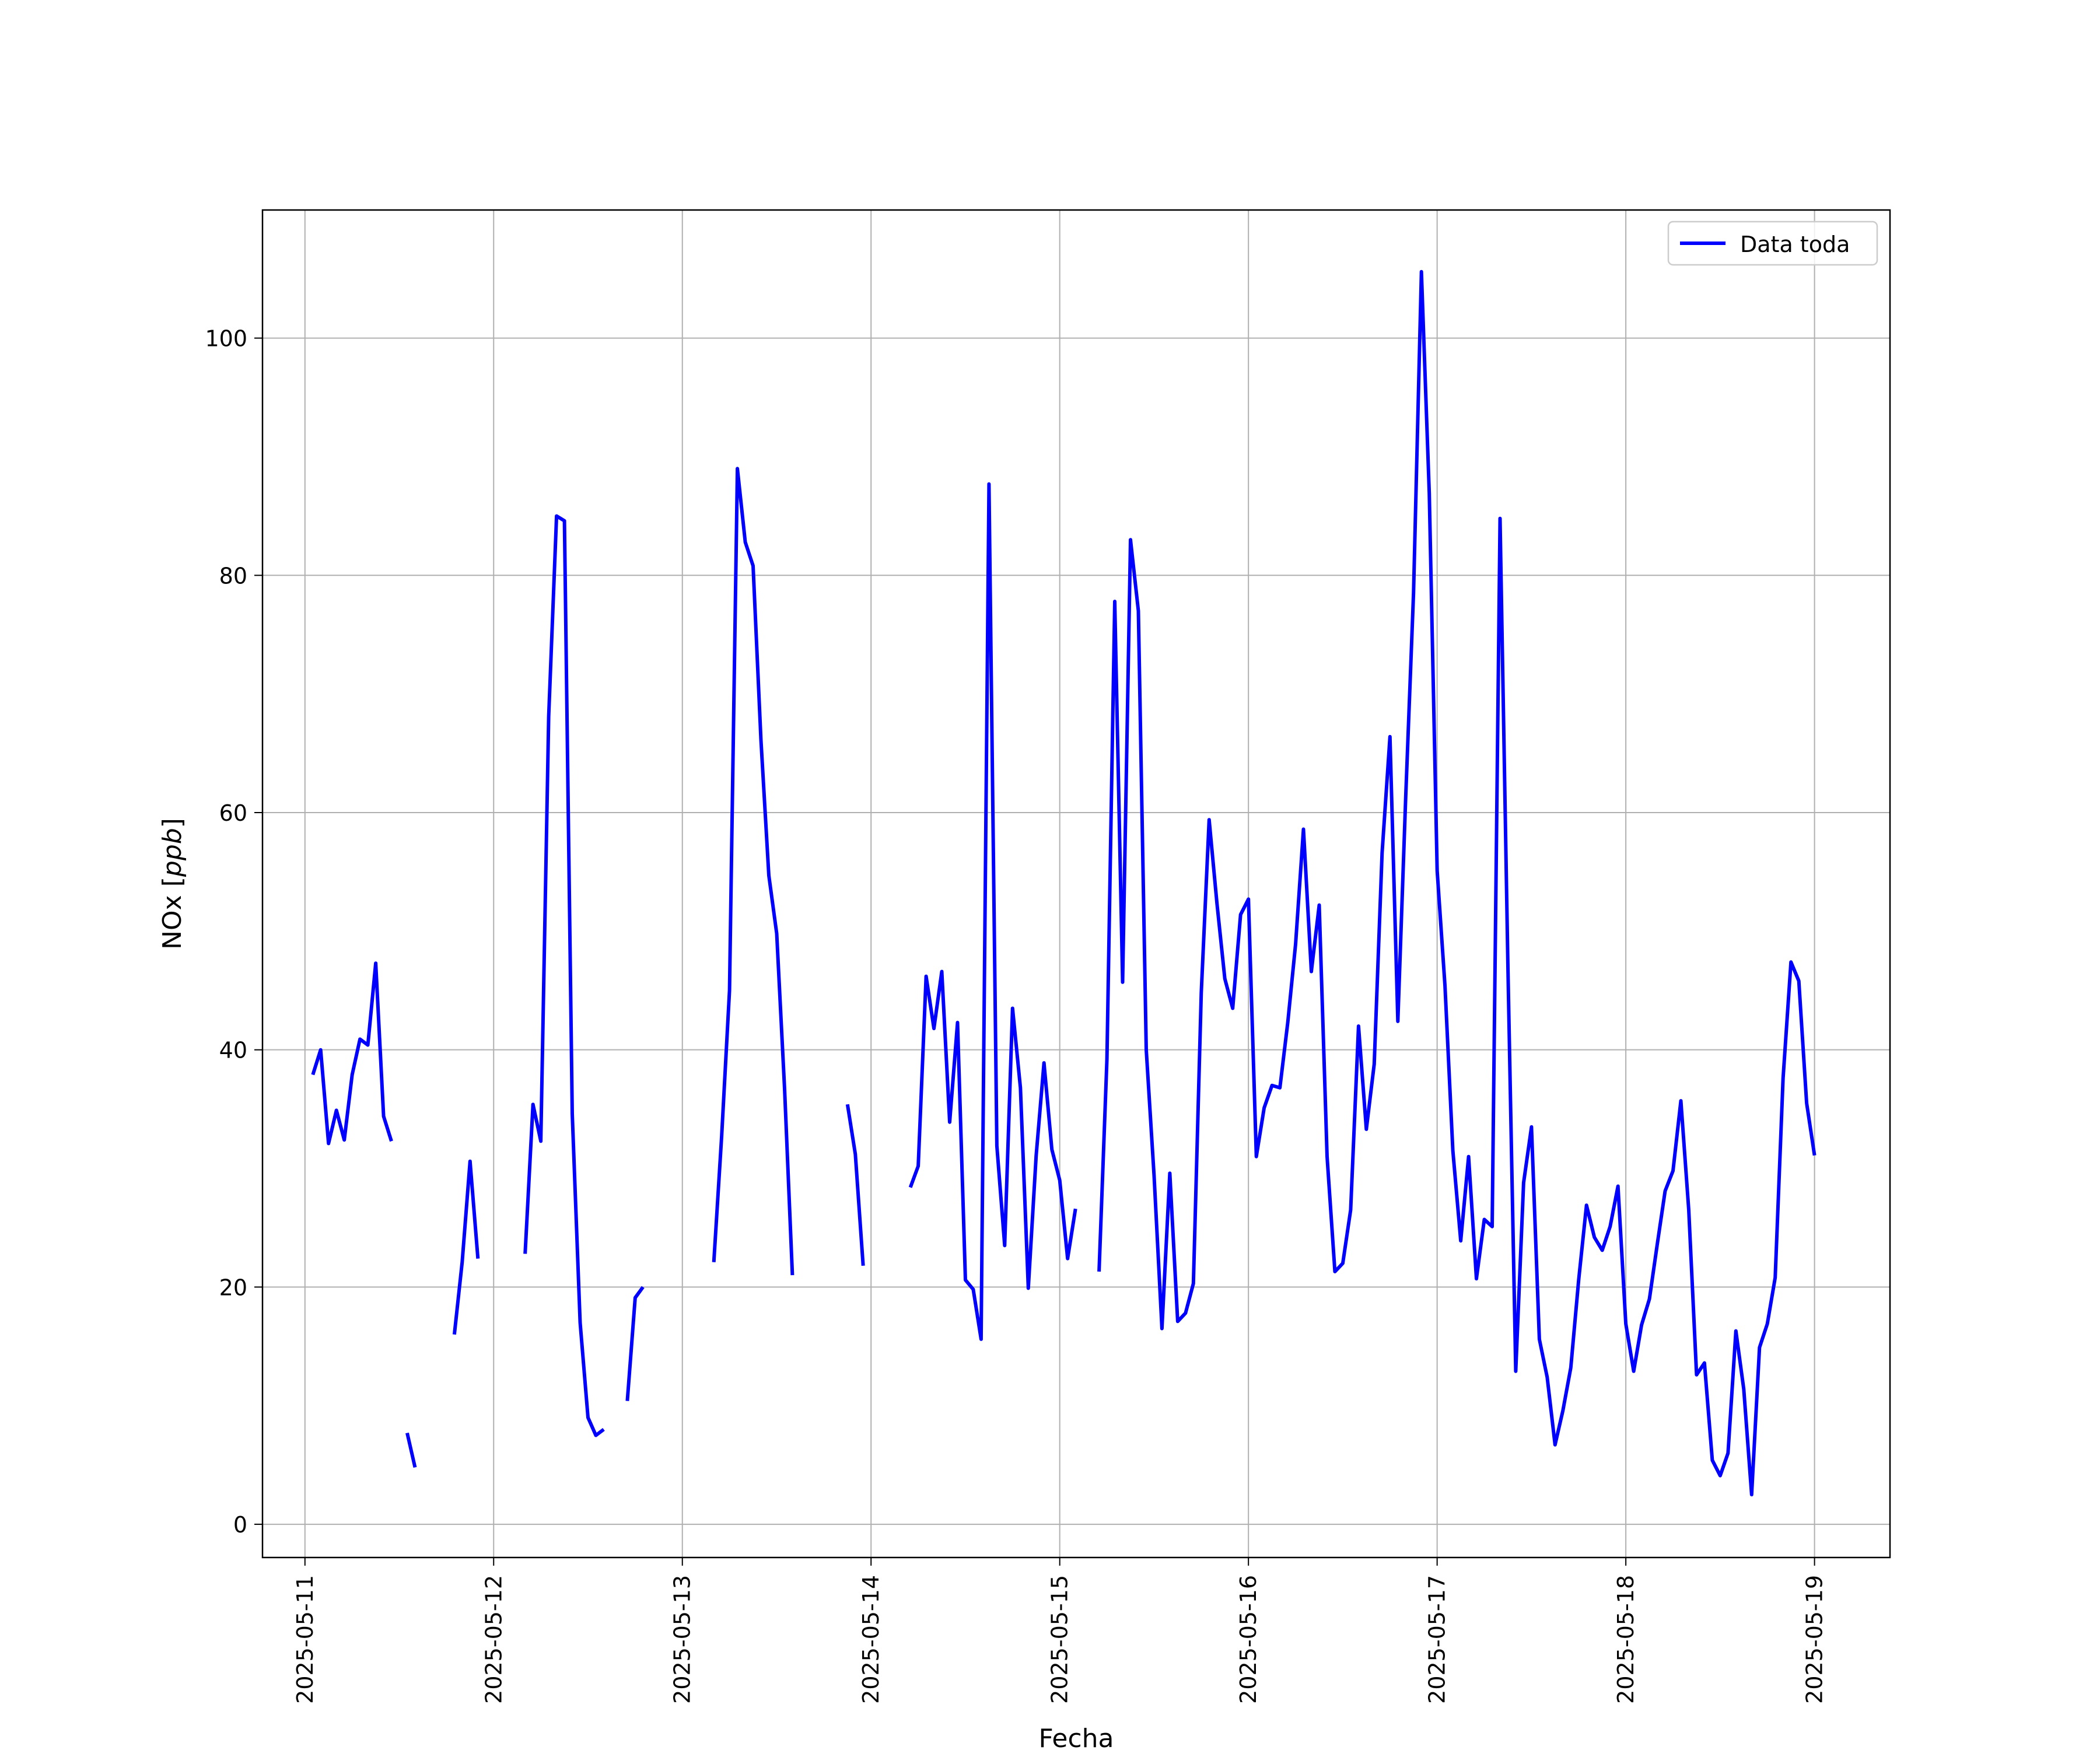 The width and height of the screenshot is (2100, 1750). What do you see at coordinates (233, 576) in the screenshot?
I see `y-tick-label: 80` at bounding box center [233, 576].